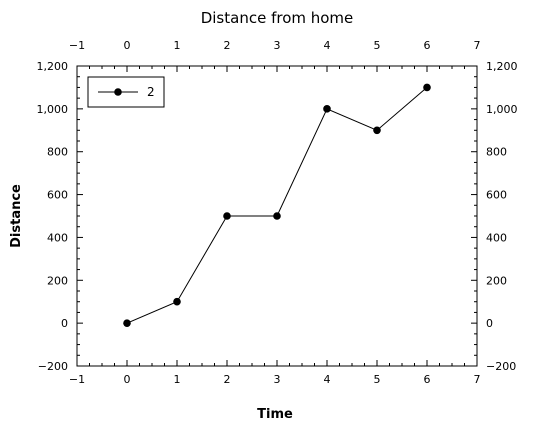 This screenshot has width=553, height=433. Describe the element at coordinates (502, 66) in the screenshot. I see `y-tick-label-right: 1,200` at that location.